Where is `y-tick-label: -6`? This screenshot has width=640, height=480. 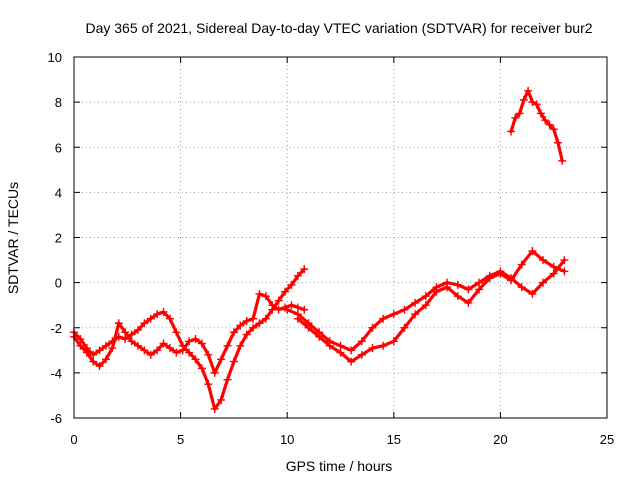 y-tick-label: -6 is located at coordinates (56, 418).